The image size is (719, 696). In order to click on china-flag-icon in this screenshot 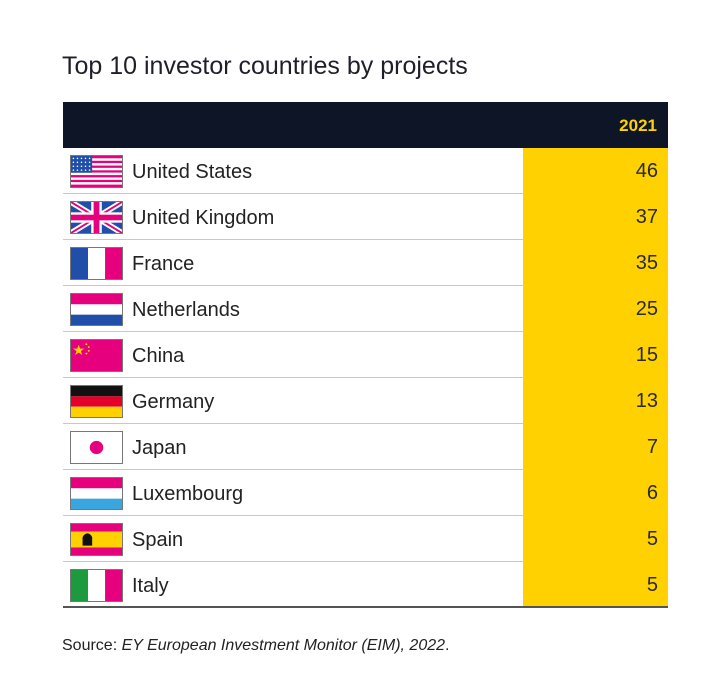, I will do `click(96, 355)`.